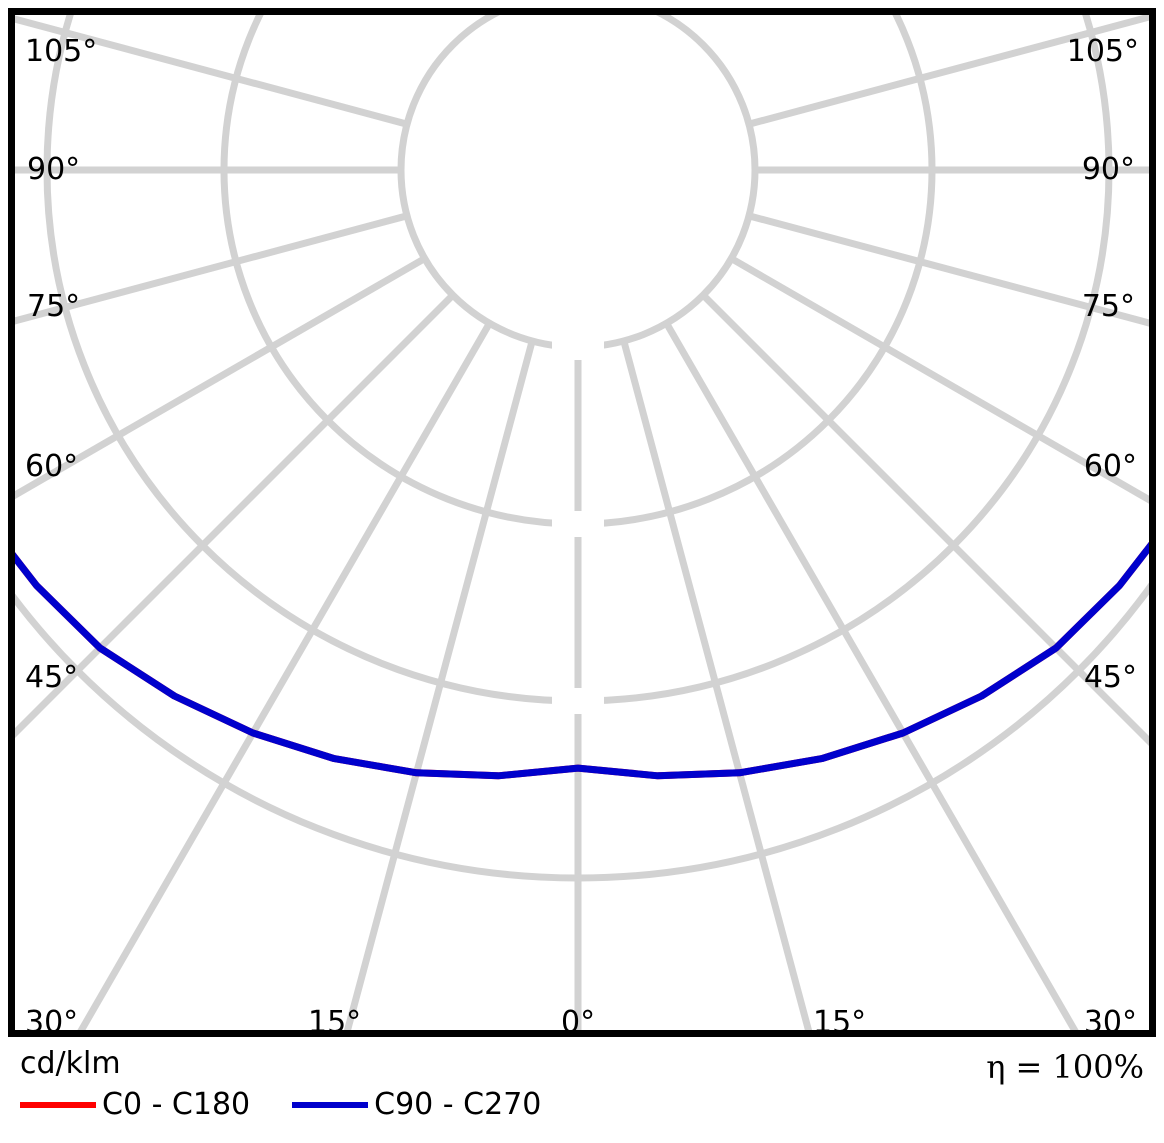 This screenshot has width=1164, height=1143. What do you see at coordinates (70, 1063) in the screenshot?
I see `units-label: cd/klm` at bounding box center [70, 1063].